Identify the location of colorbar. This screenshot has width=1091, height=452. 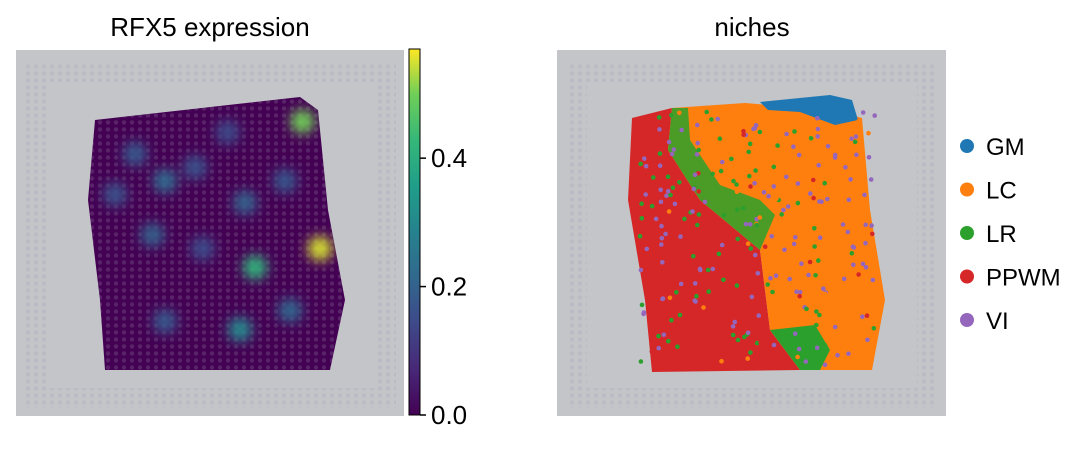
(414, 232).